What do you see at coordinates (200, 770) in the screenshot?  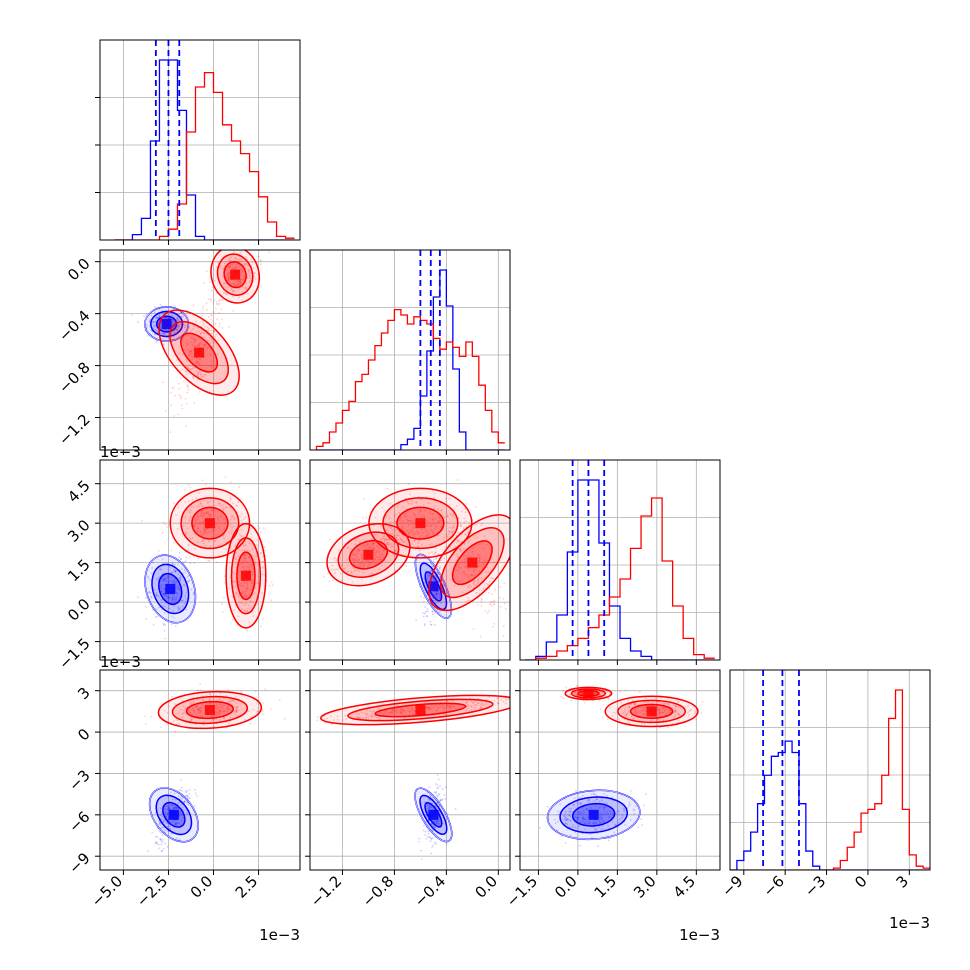 I see `panel-frame` at bounding box center [200, 770].